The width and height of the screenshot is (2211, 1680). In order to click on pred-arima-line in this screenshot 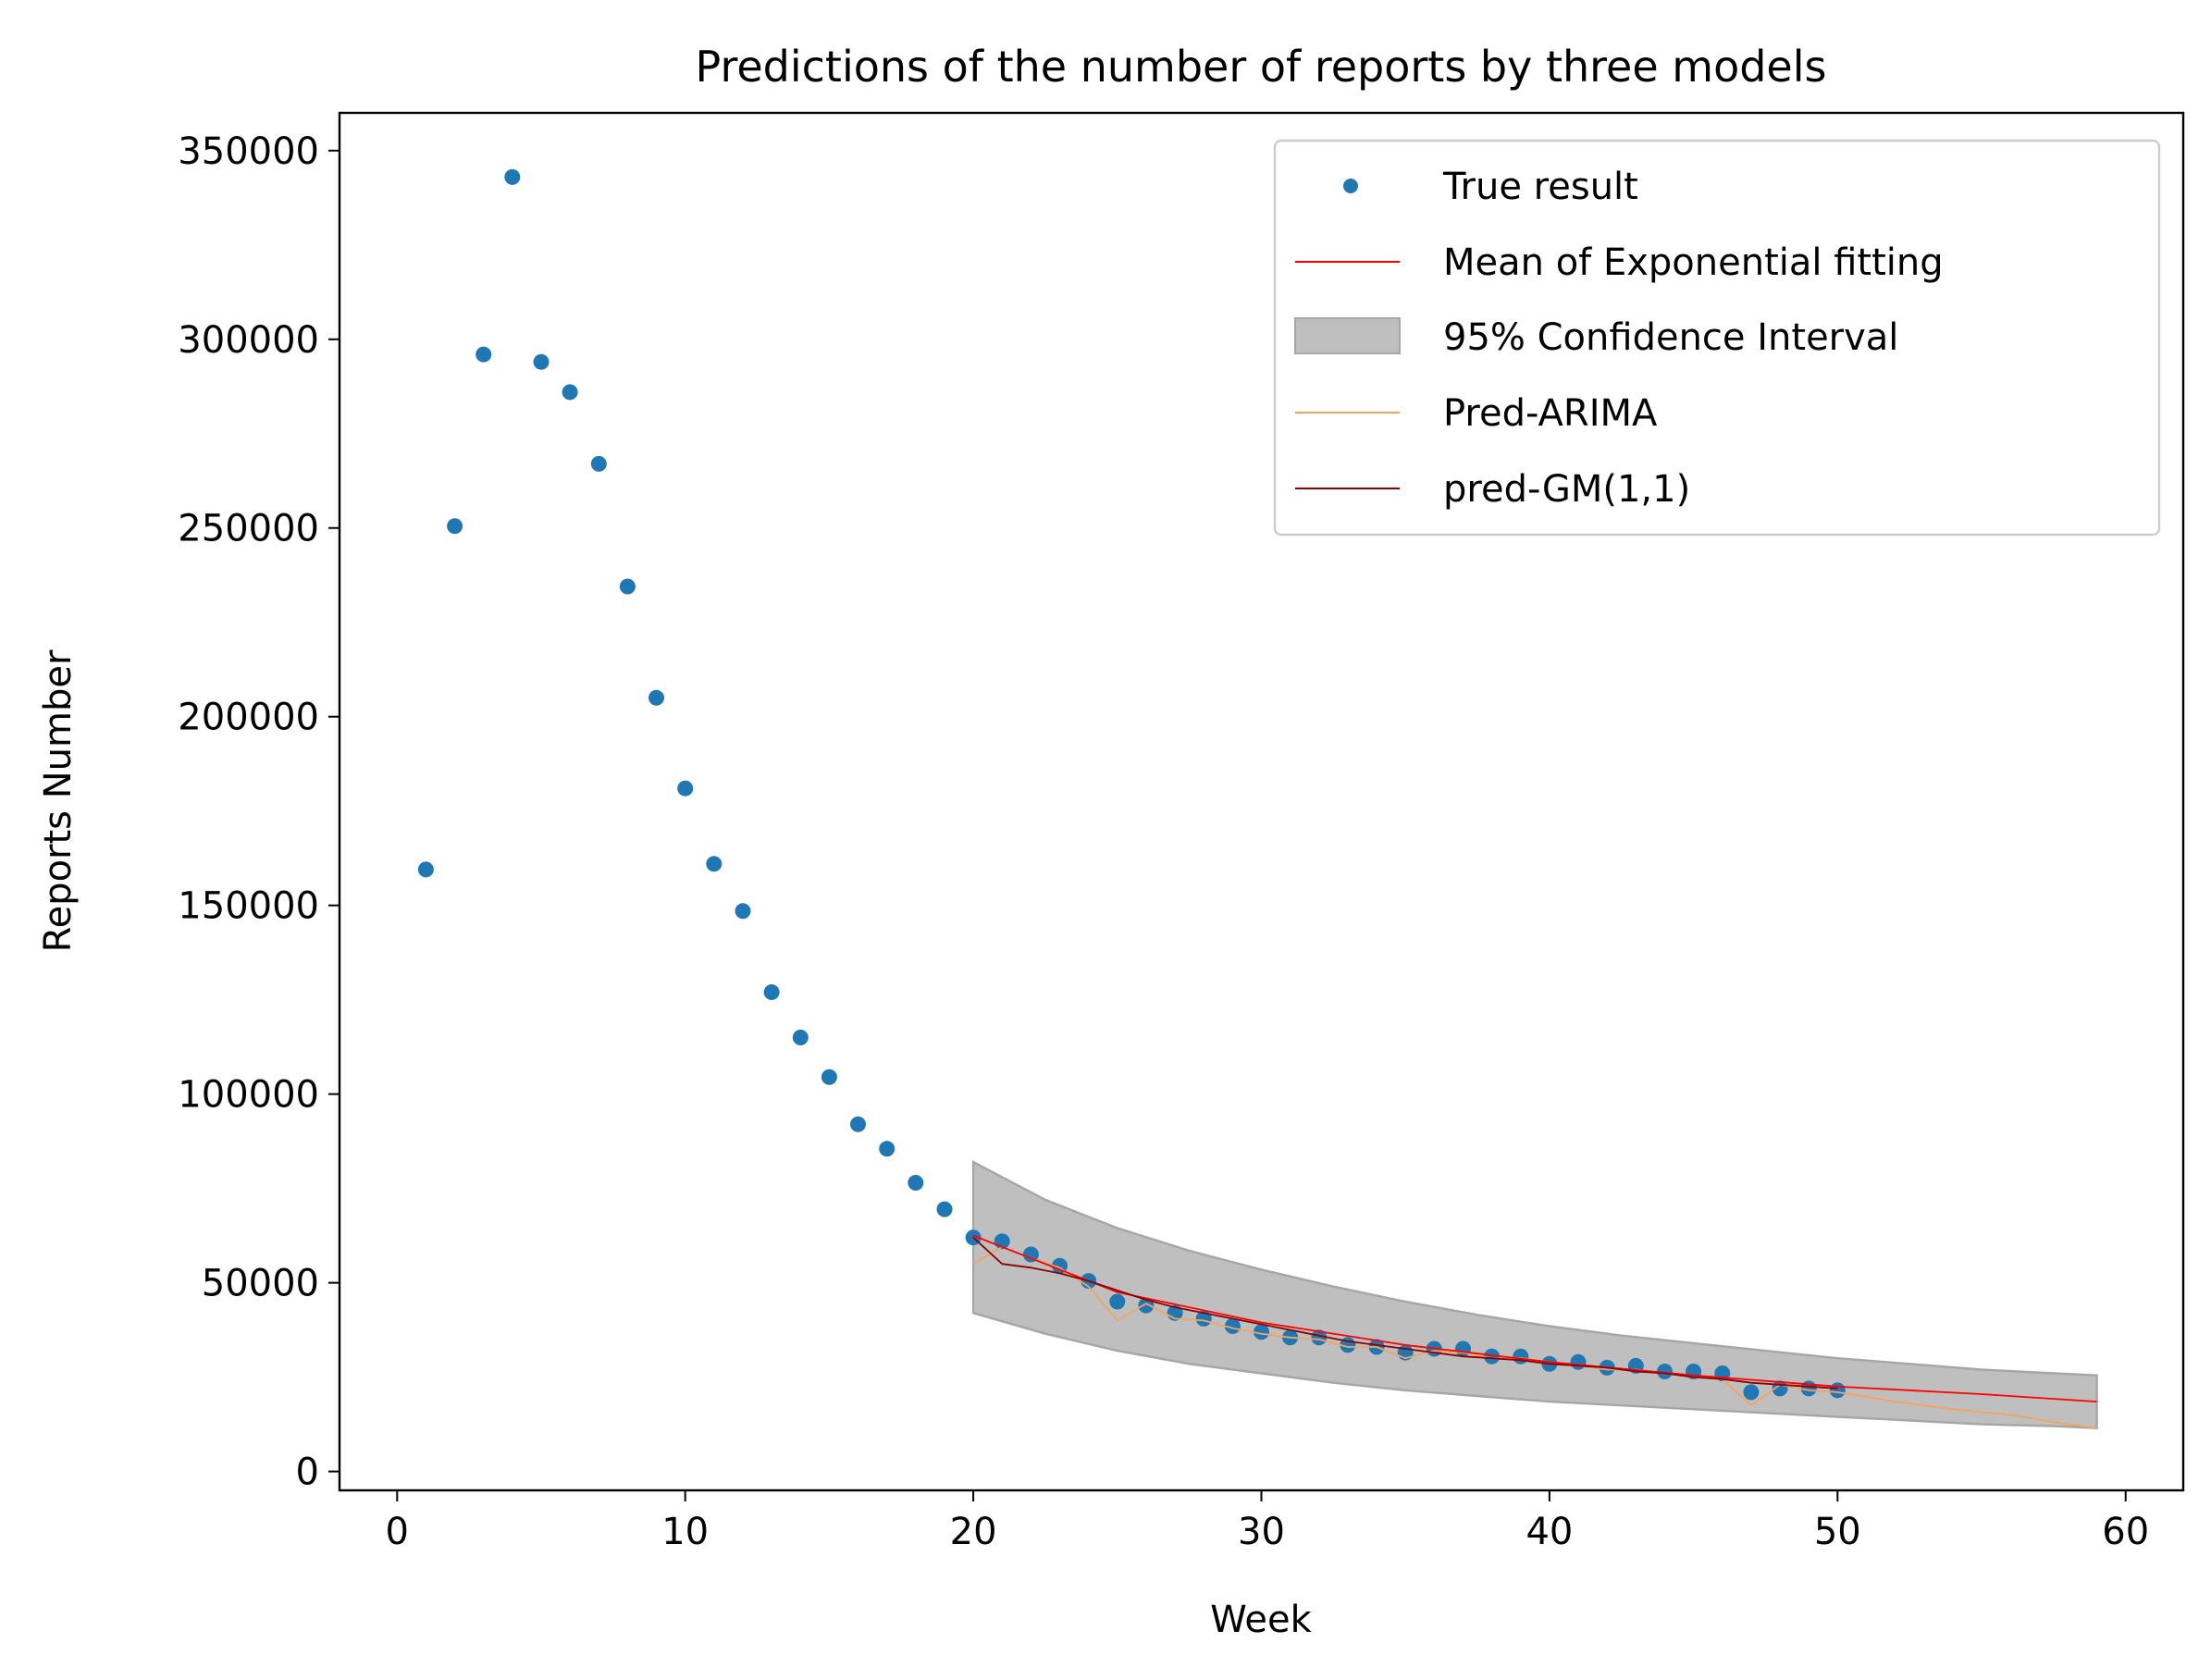, I will do `click(1534, 1337)`.